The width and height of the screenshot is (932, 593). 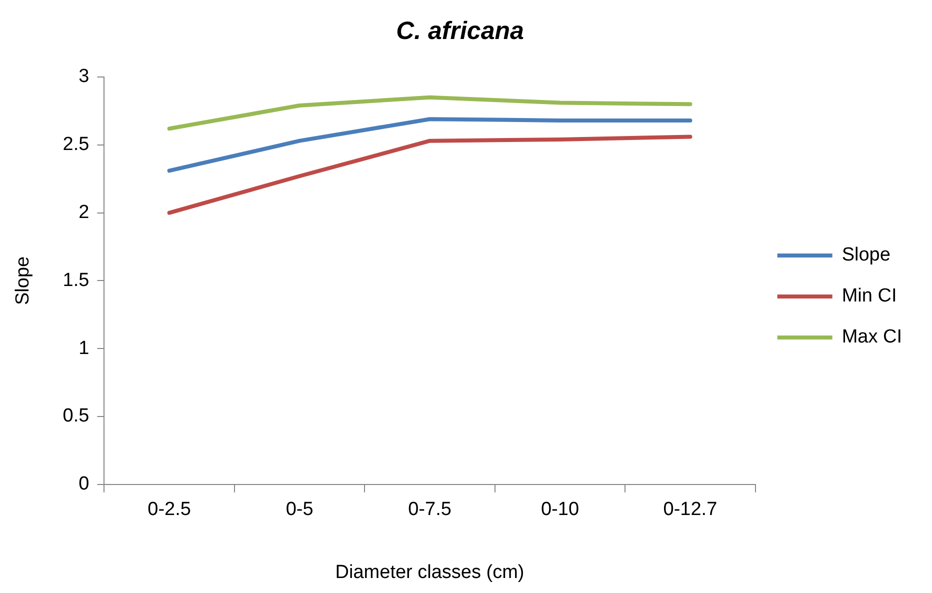 I want to click on y-tick-label: 1.5, so click(x=76, y=280).